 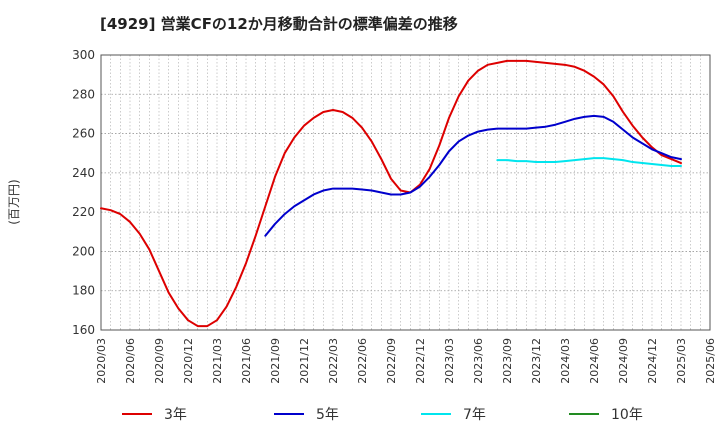 I want to click on x-tick-label: 2025/06, so click(x=710, y=361).